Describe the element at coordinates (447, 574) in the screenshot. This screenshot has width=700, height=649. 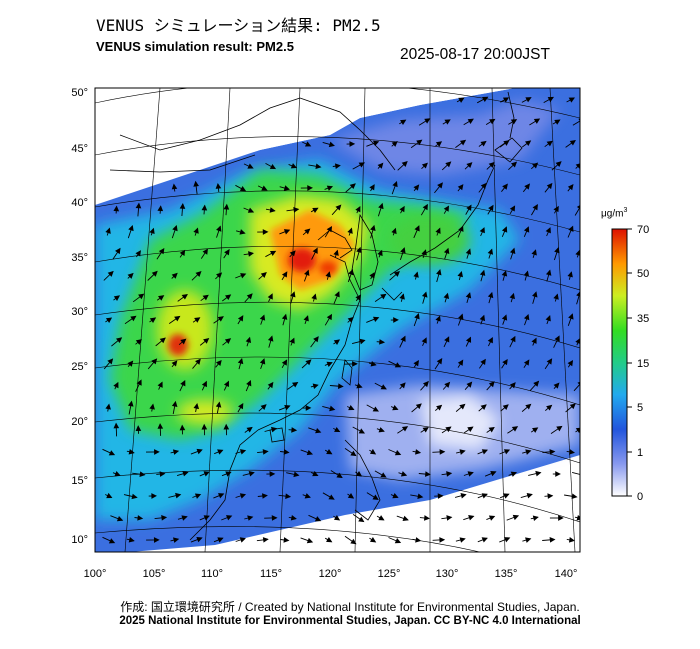
I see `lon-tick-label: 130°` at that location.